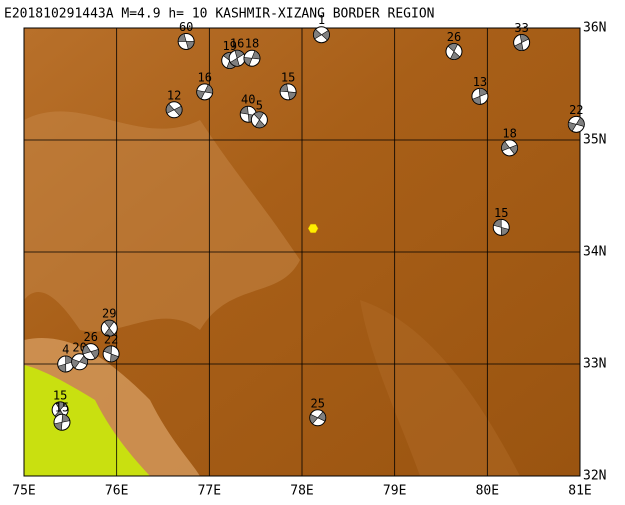  What do you see at coordinates (109, 314) in the screenshot?
I see `depth-label: 29` at bounding box center [109, 314].